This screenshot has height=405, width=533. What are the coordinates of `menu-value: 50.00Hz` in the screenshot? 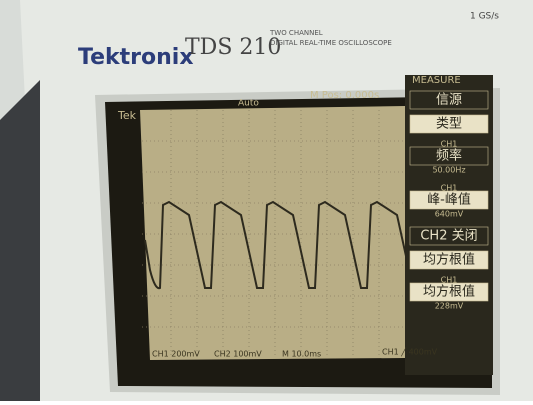 It's located at (448, 170).